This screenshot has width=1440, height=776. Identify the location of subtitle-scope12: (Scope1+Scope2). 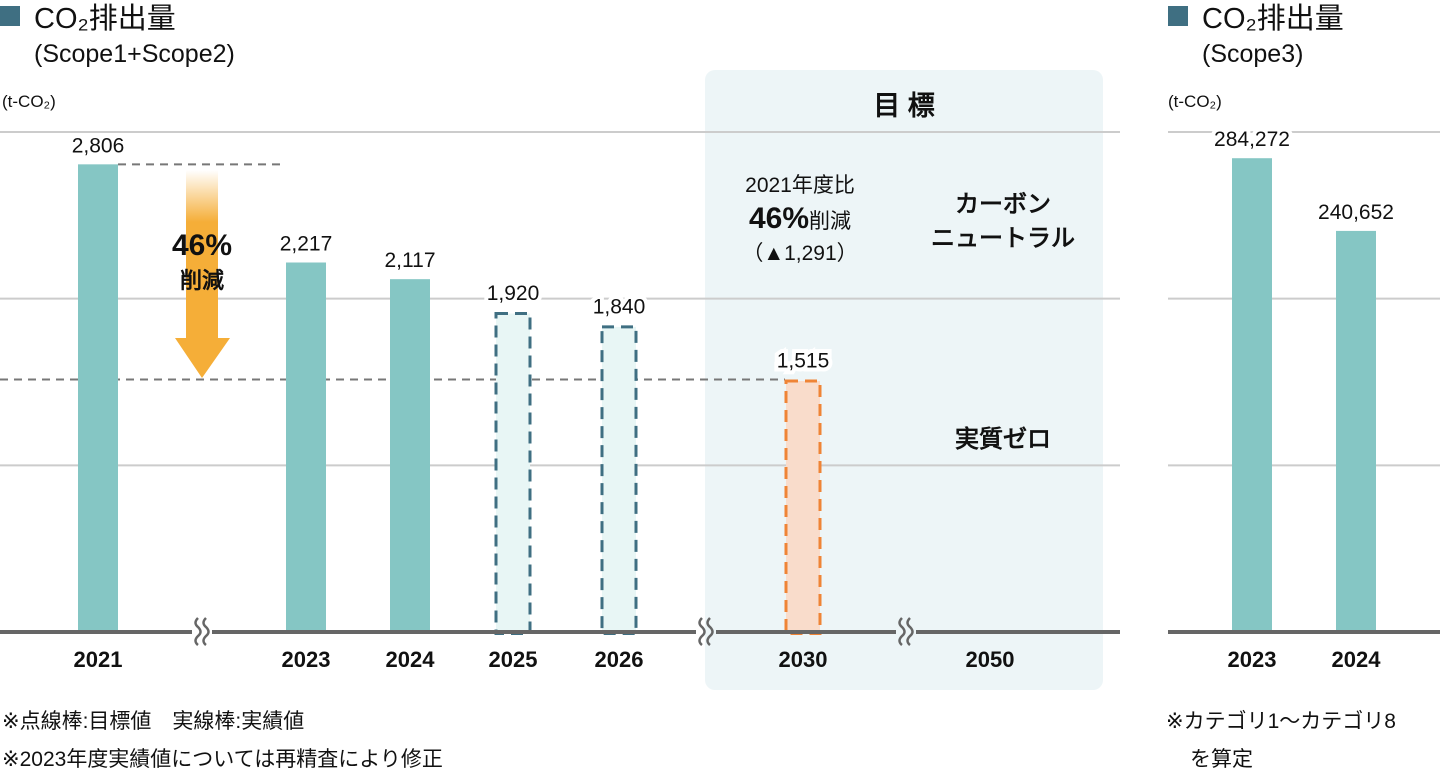
(134, 54).